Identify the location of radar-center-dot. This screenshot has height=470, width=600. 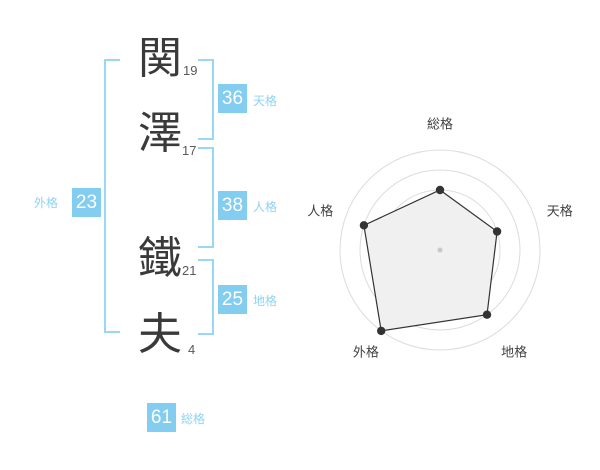
(440, 250).